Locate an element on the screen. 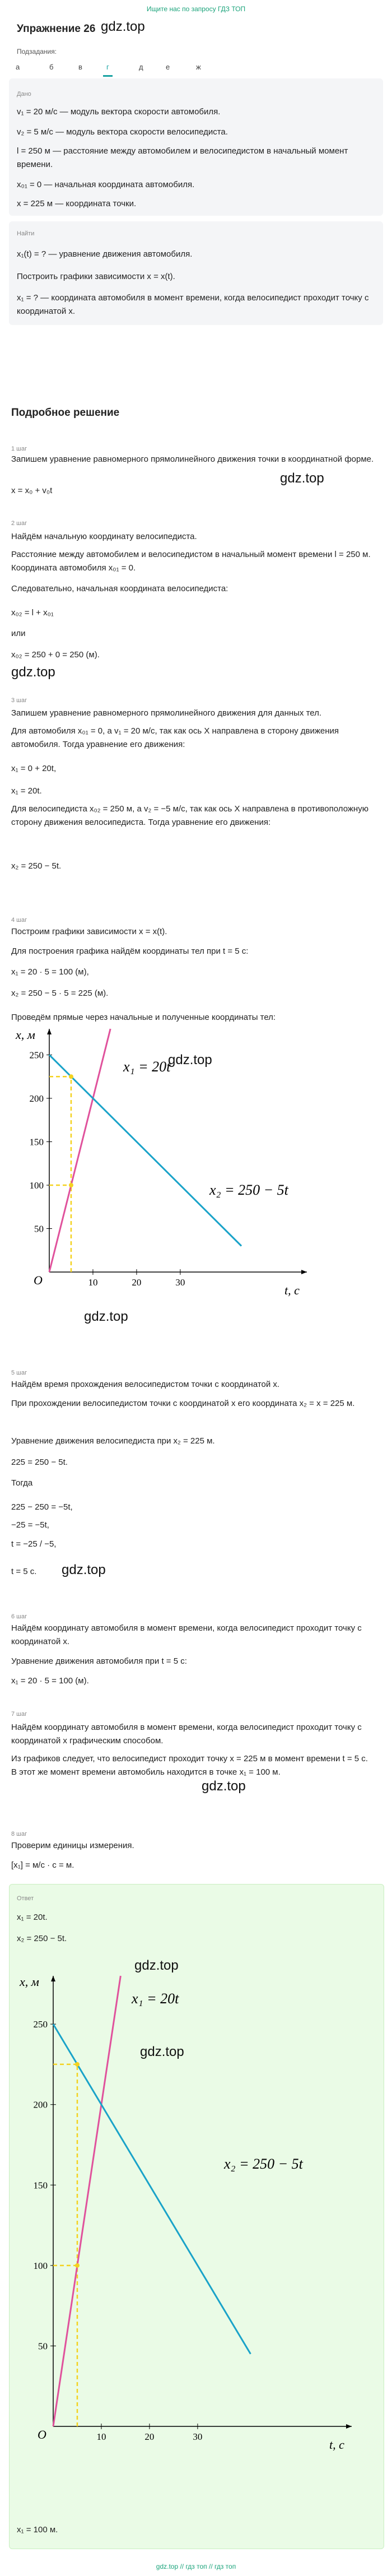 The height and width of the screenshot is (2576, 392). subtask-tab: г is located at coordinates (108, 69).